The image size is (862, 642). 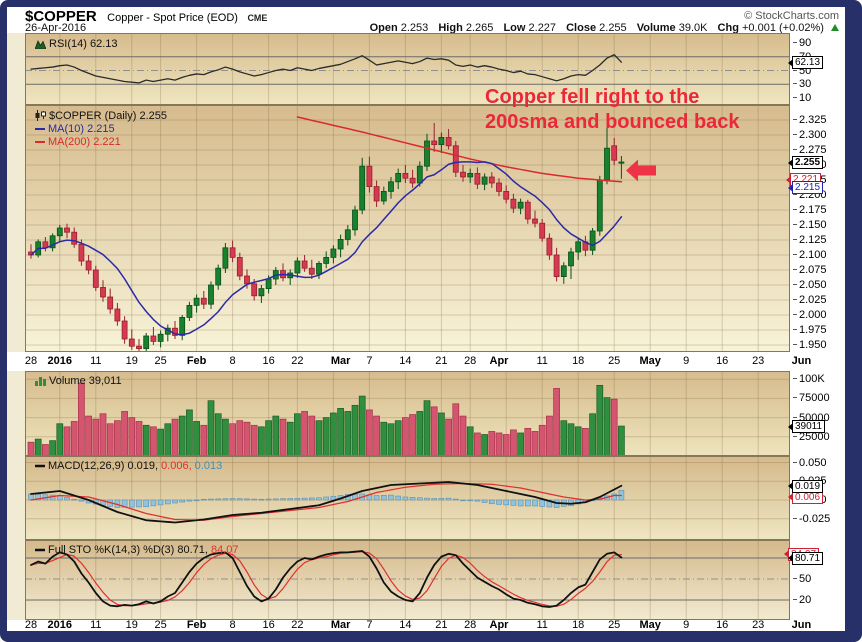 What do you see at coordinates (40, 115) in the screenshot?
I see `candlestick-chart-icon` at bounding box center [40, 115].